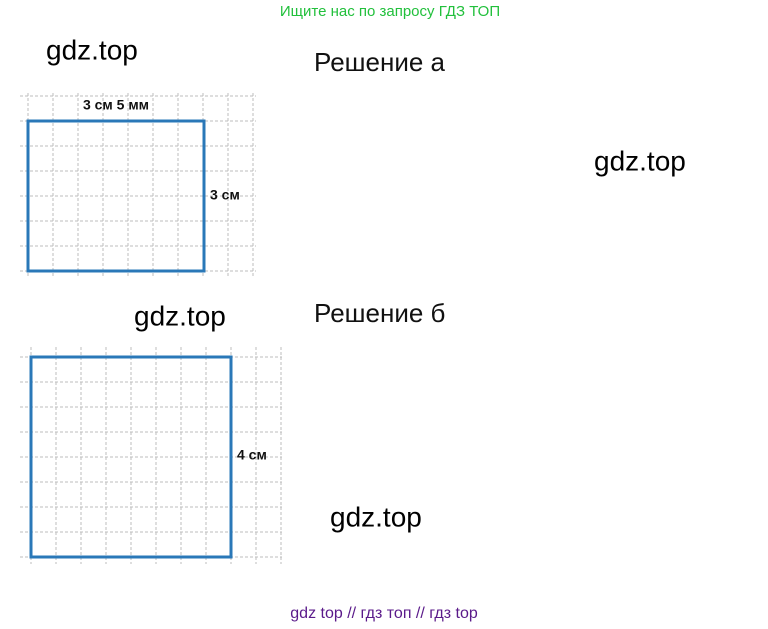  Describe the element at coordinates (252, 455) in the screenshot. I see `side-label: 4 см` at that location.